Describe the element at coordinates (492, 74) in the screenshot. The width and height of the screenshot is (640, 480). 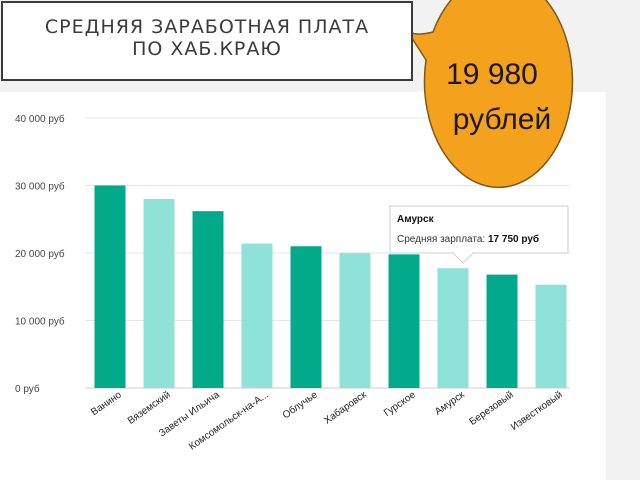
I see `callout-value: 19 980` at that location.